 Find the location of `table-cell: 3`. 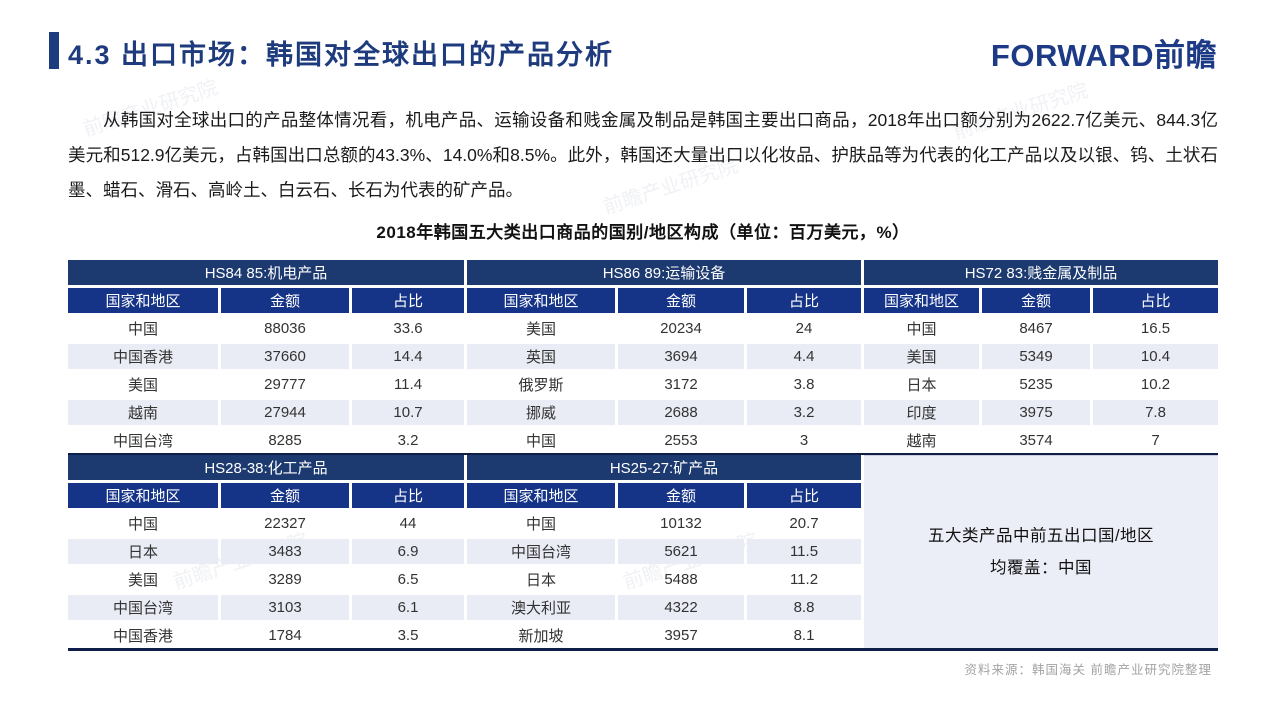

table-cell: 3 is located at coordinates (804, 440).